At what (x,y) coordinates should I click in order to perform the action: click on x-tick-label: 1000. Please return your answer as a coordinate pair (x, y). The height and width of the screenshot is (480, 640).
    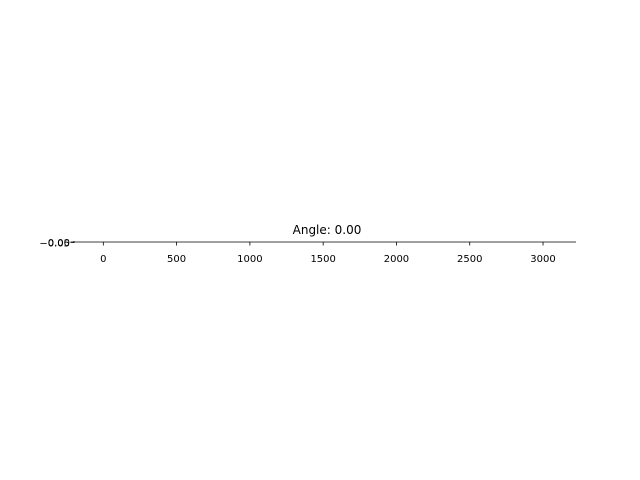
    Looking at the image, I should click on (249, 259).